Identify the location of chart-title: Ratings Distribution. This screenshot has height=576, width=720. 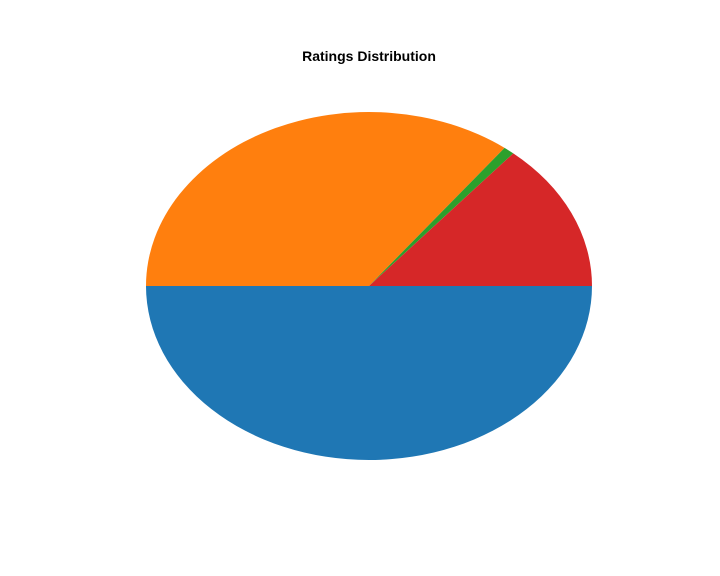
(369, 56).